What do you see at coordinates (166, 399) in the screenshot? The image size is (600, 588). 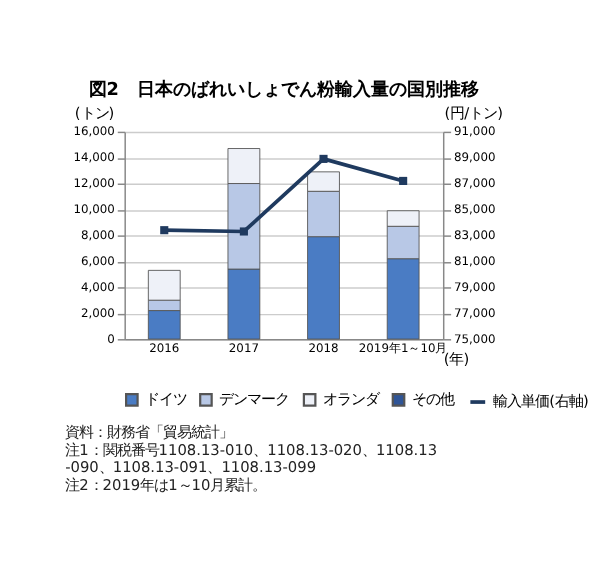 I see `legend-label: ドイツ` at bounding box center [166, 399].